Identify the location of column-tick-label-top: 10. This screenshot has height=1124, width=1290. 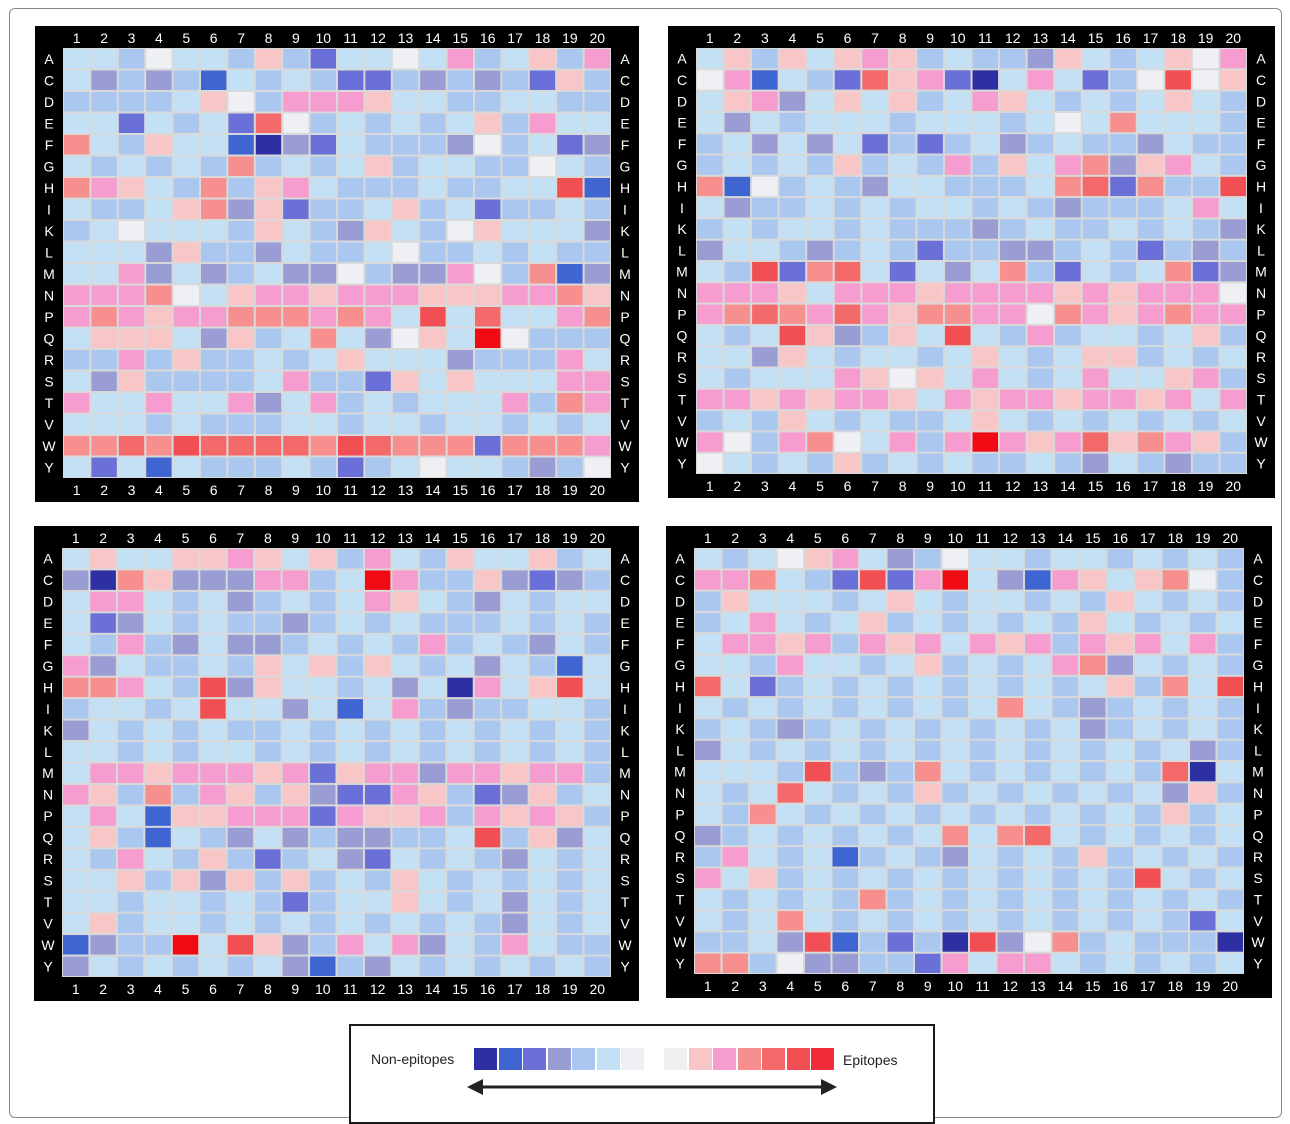
(958, 38).